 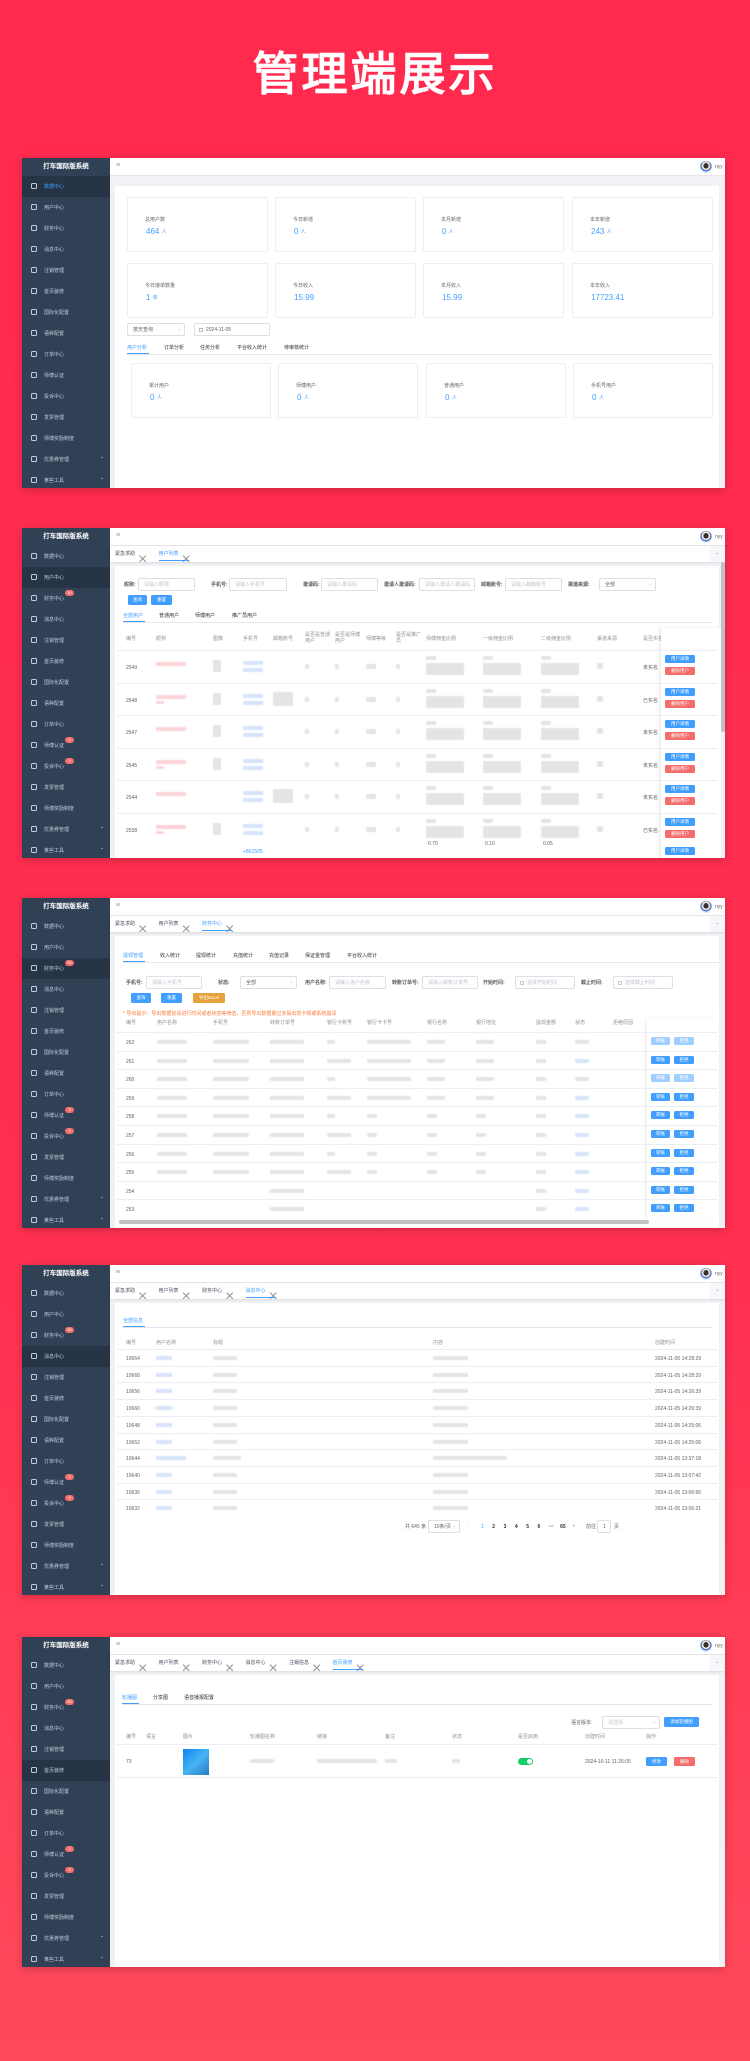 What do you see at coordinates (243, 956) in the screenshot?
I see `tab-3: 充值统计` at bounding box center [243, 956].